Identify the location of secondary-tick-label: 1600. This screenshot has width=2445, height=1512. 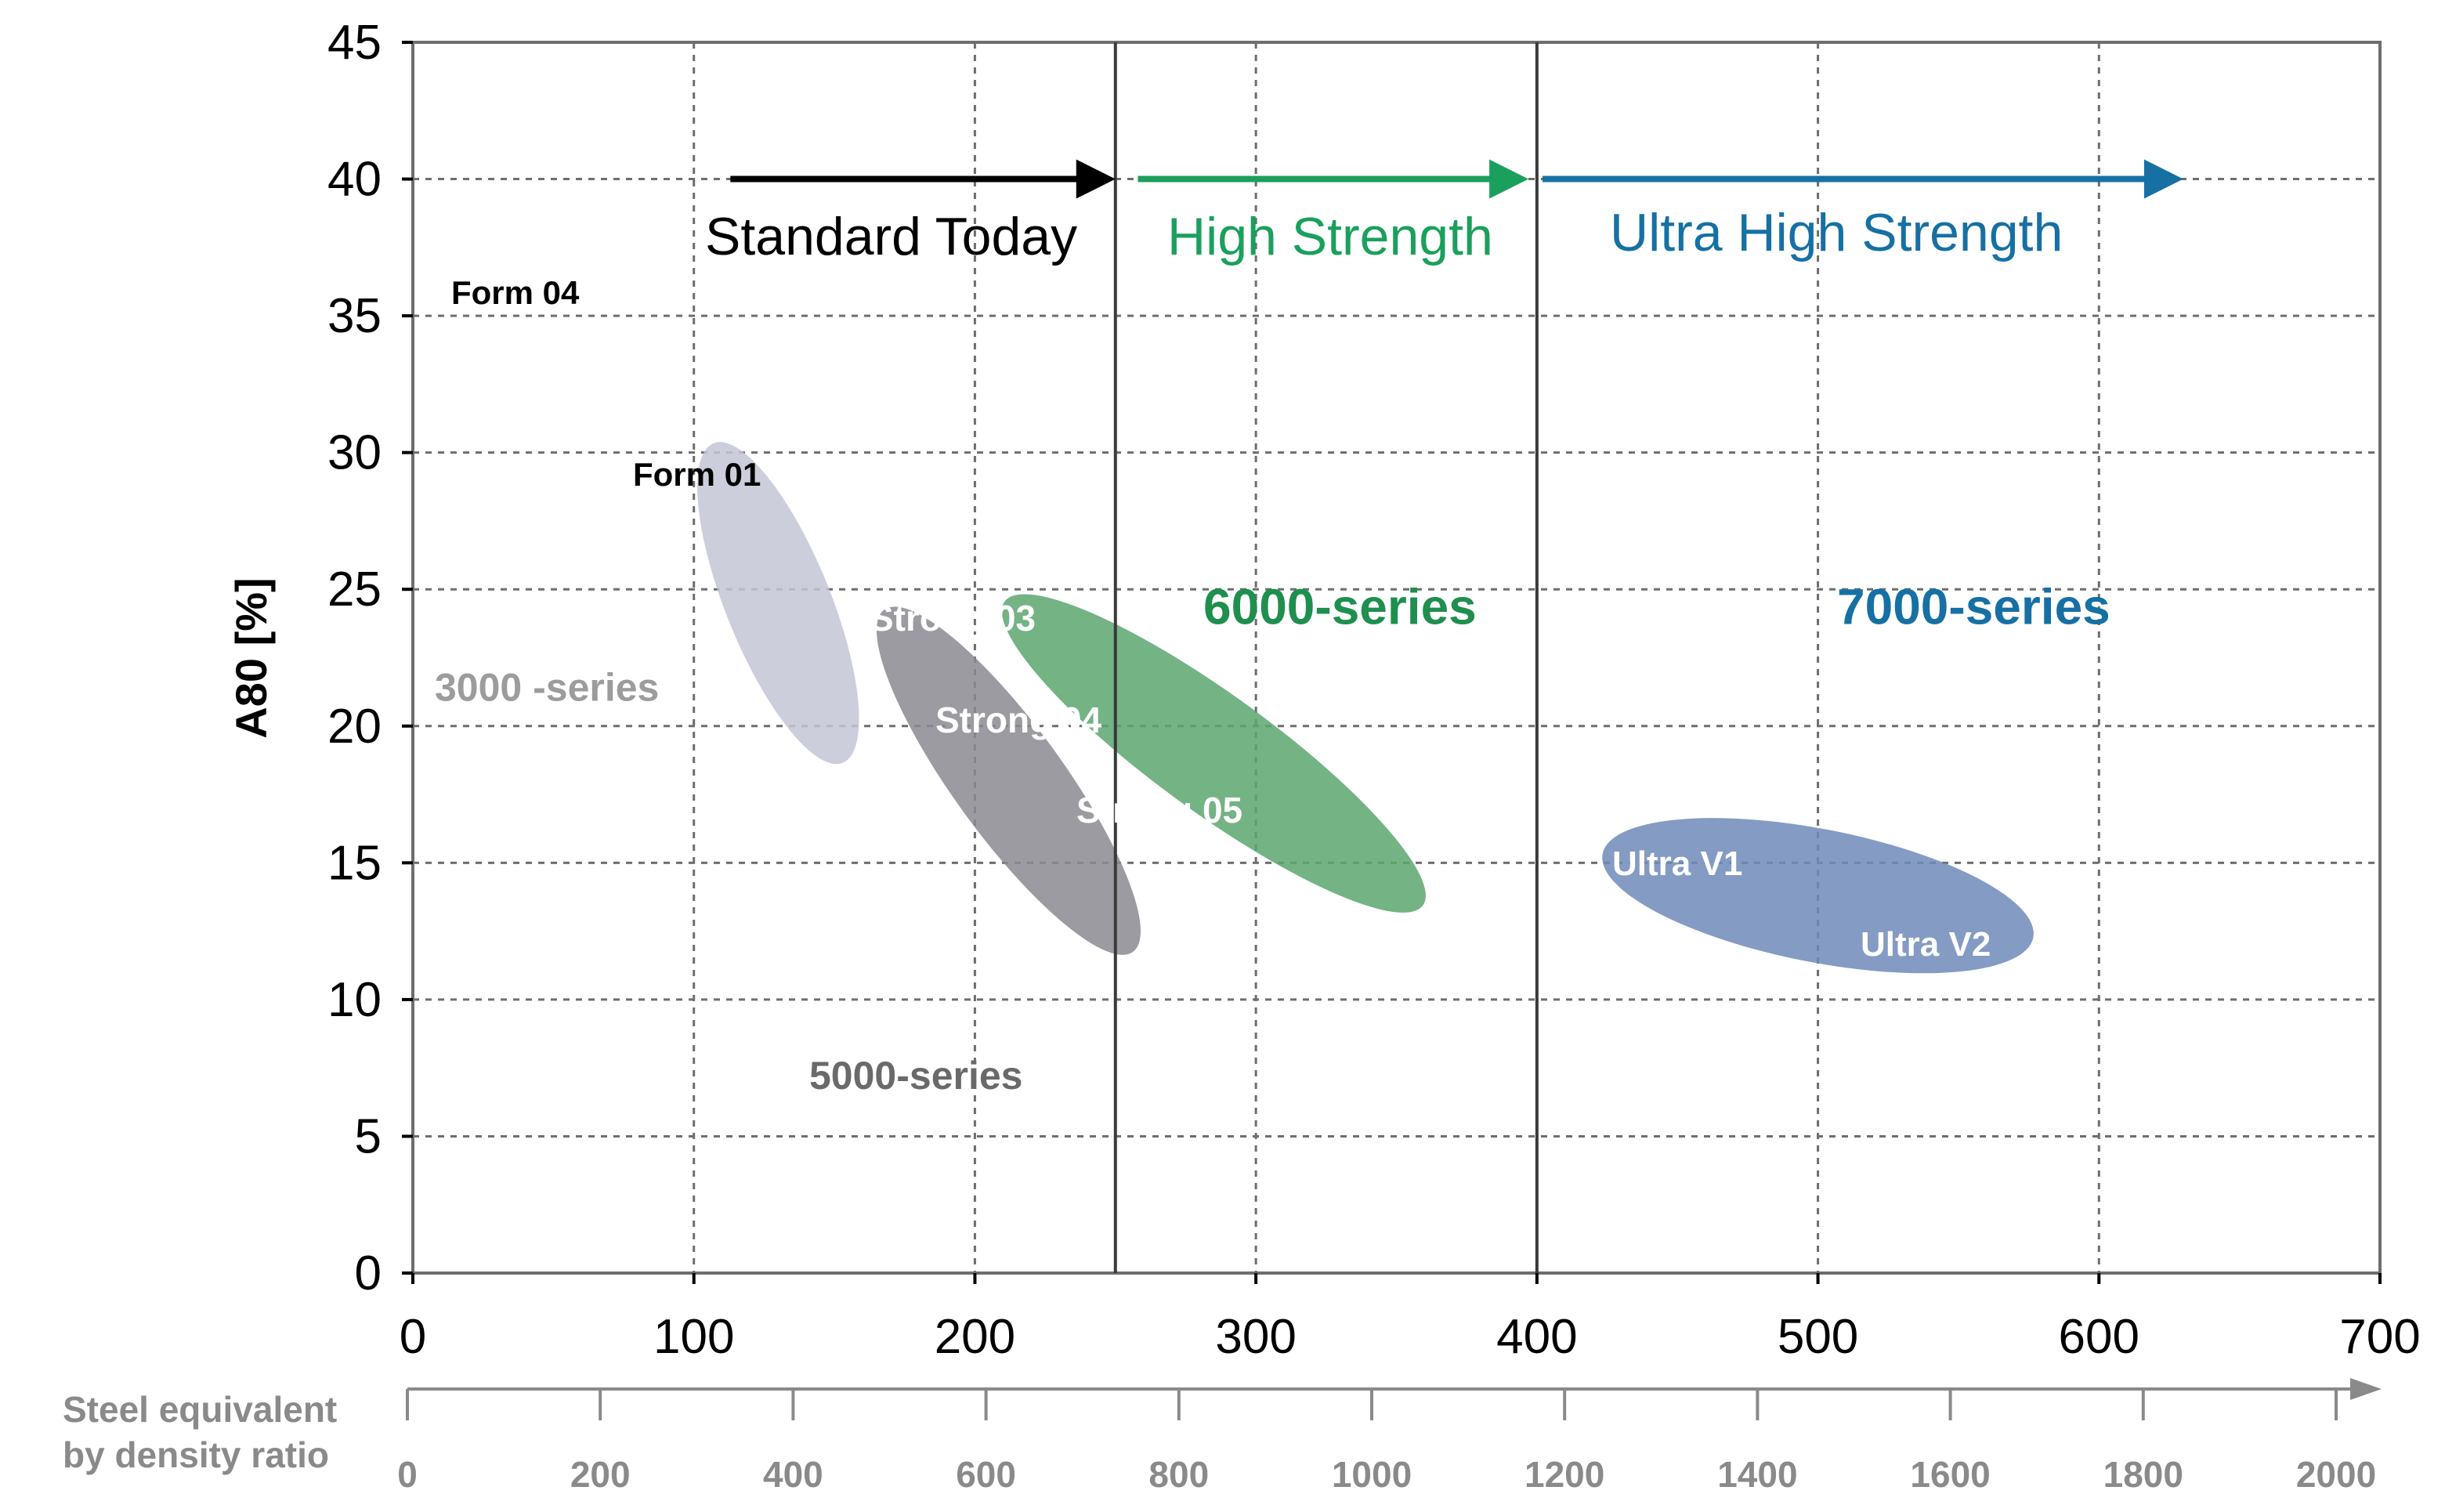
(1950, 1475).